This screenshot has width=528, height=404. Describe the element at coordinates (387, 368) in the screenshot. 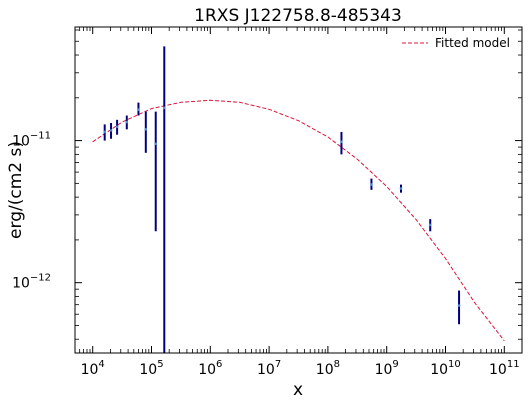

I see `x-tick-label-5: 10⁹` at that location.